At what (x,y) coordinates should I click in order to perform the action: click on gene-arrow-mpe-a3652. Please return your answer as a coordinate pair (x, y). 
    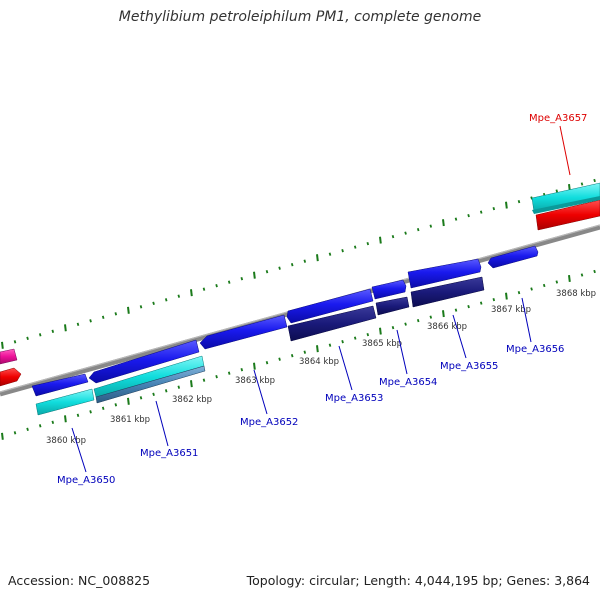
    Looking at the image, I should click on (243, 332).